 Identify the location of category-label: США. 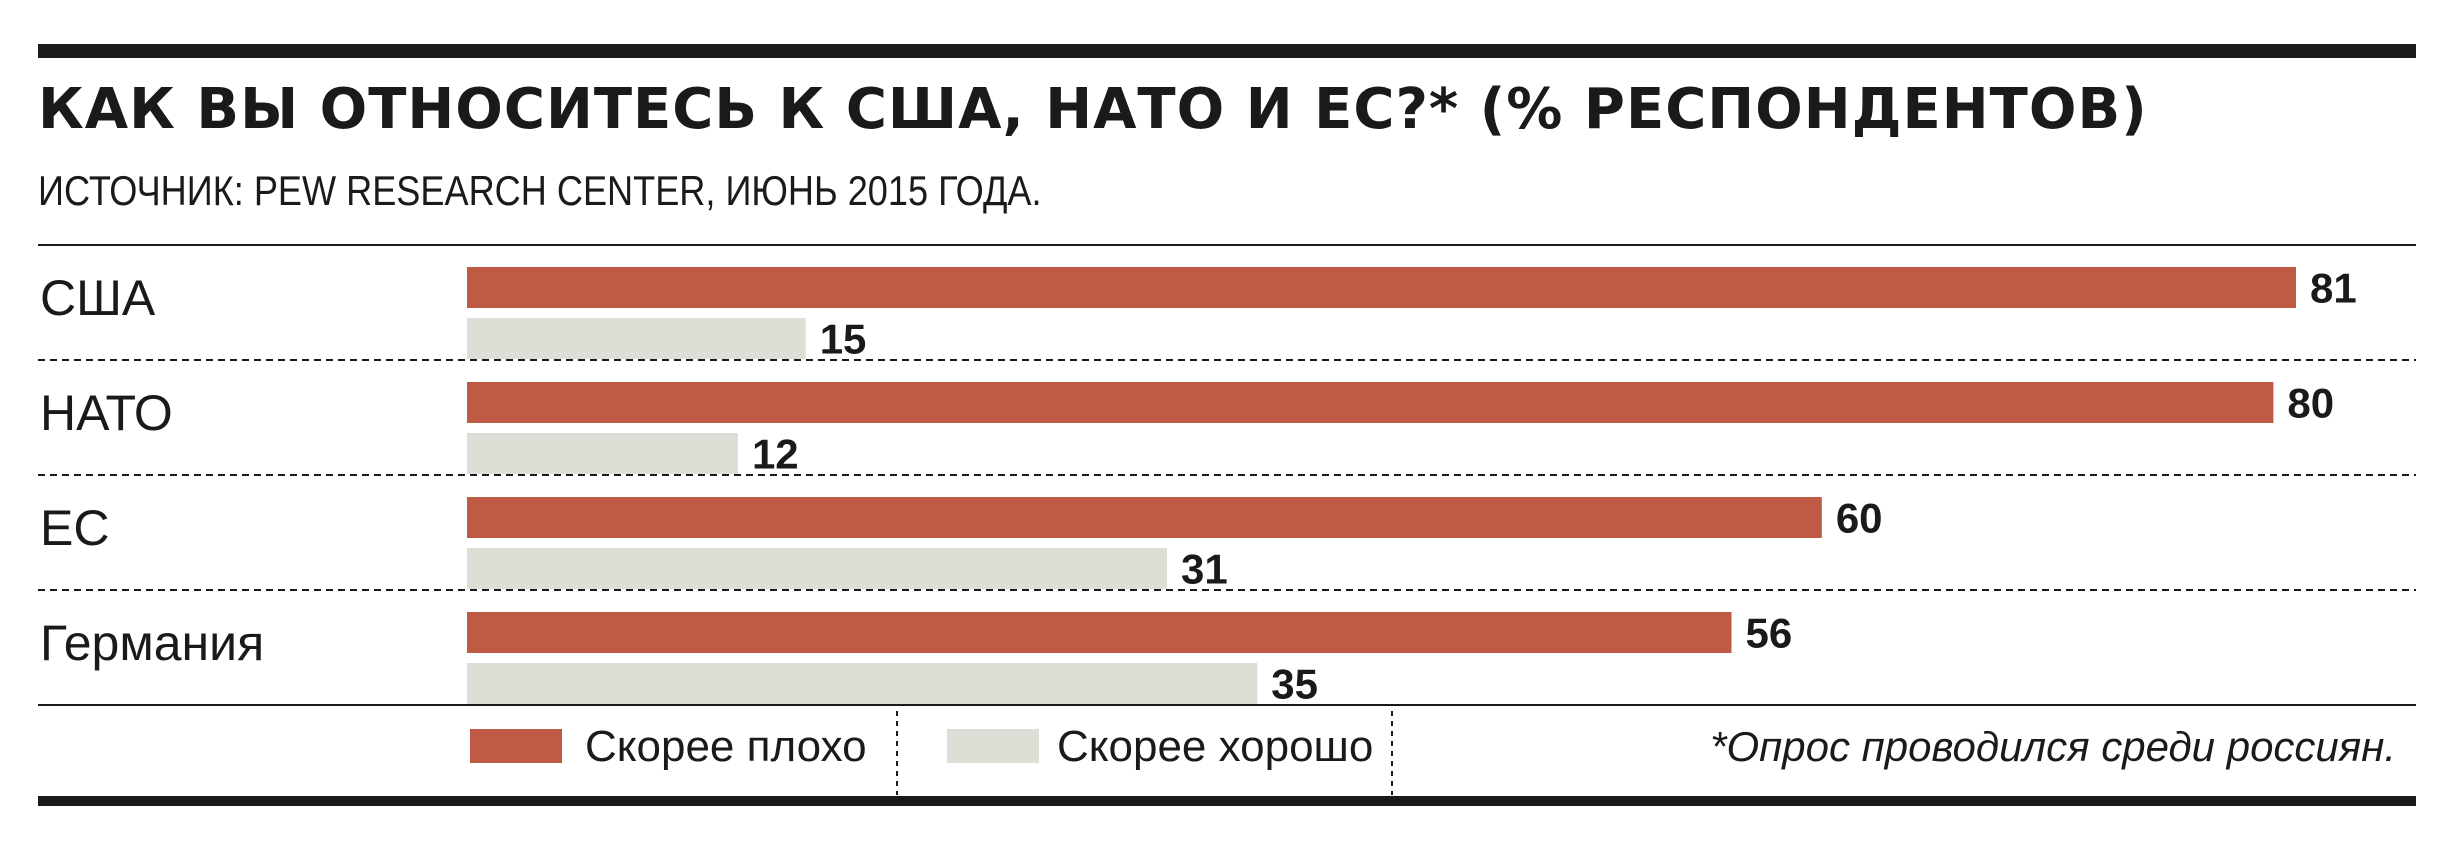
(98, 298).